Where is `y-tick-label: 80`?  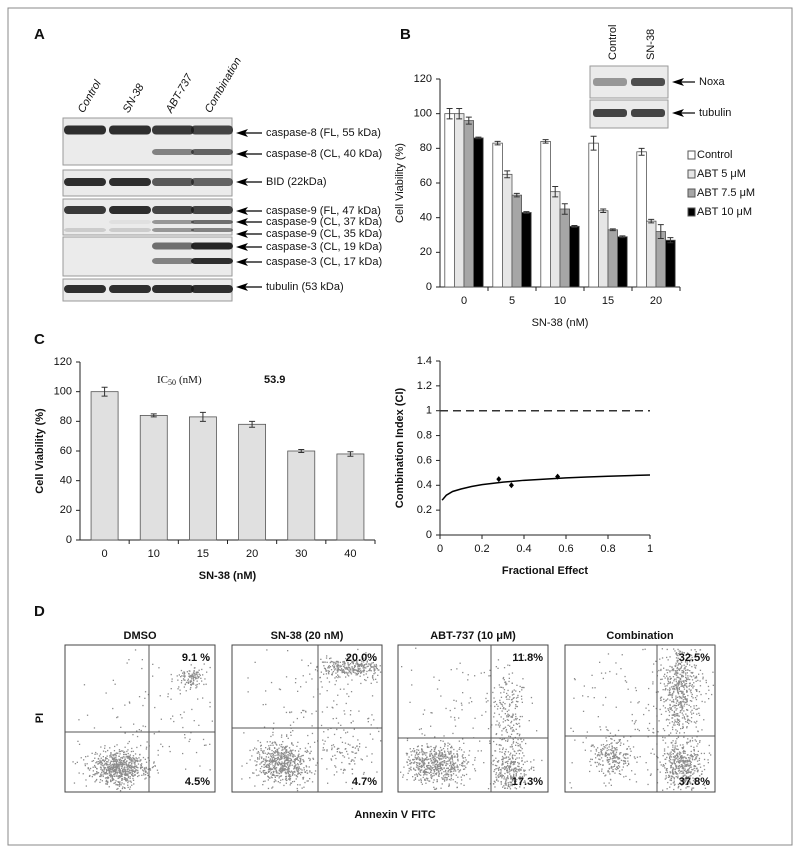 y-tick-label: 80 is located at coordinates (66, 421).